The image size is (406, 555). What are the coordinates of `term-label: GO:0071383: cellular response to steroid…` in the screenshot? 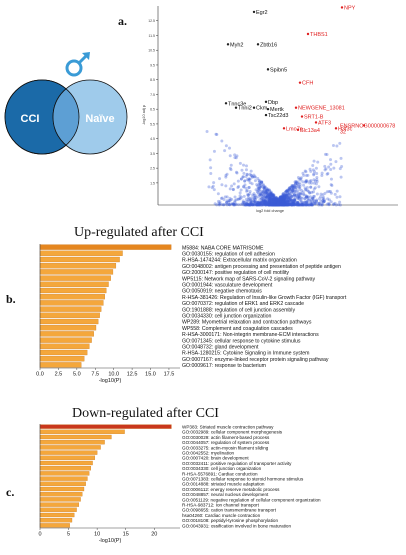 It's located at (243, 479).